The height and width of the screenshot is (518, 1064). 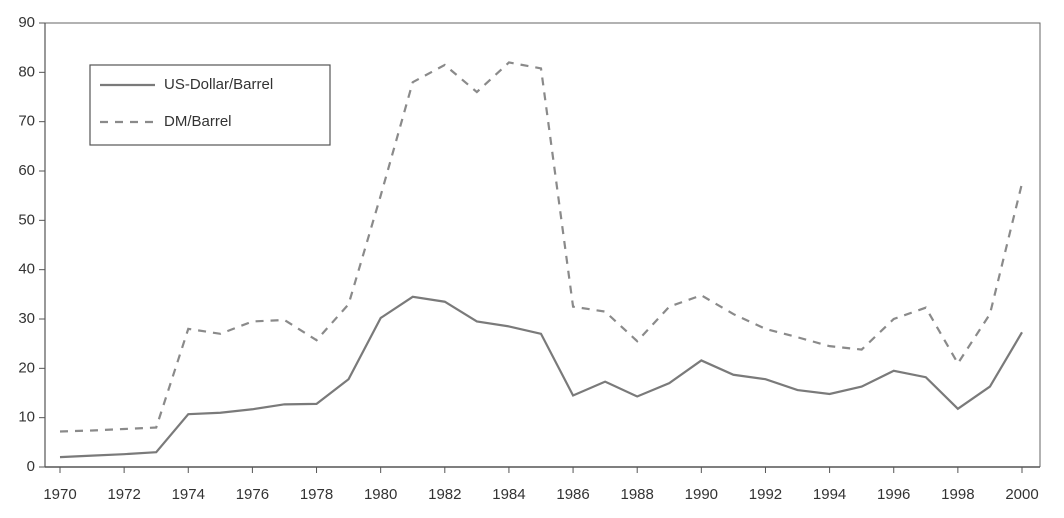 What do you see at coordinates (1021, 494) in the screenshot?
I see `x-tick-label: 2000` at bounding box center [1021, 494].